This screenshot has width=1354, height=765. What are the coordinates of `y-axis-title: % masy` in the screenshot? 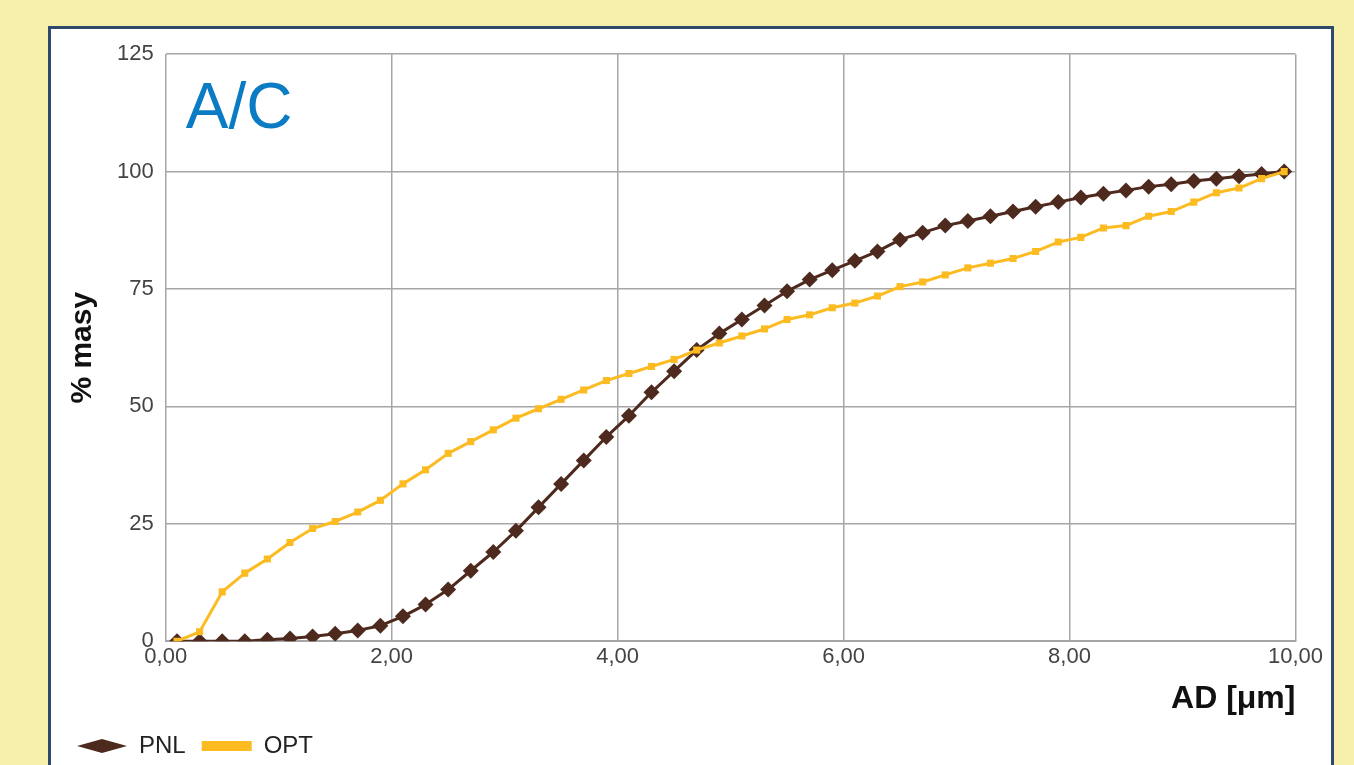 It's located at (81, 347).